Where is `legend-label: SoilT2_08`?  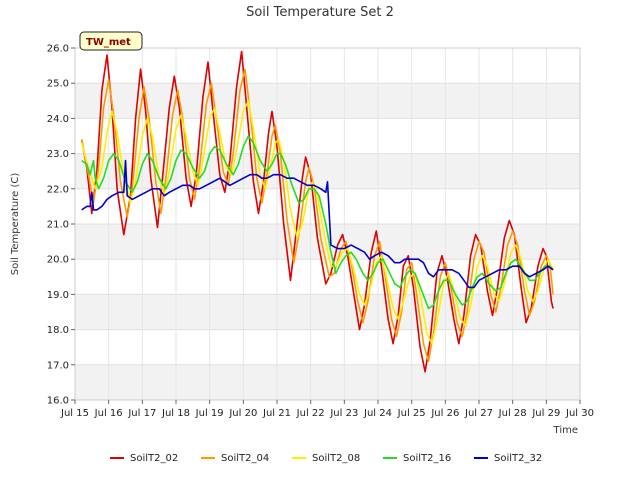
legend-label: SoilT2_08 is located at coordinates (336, 458).